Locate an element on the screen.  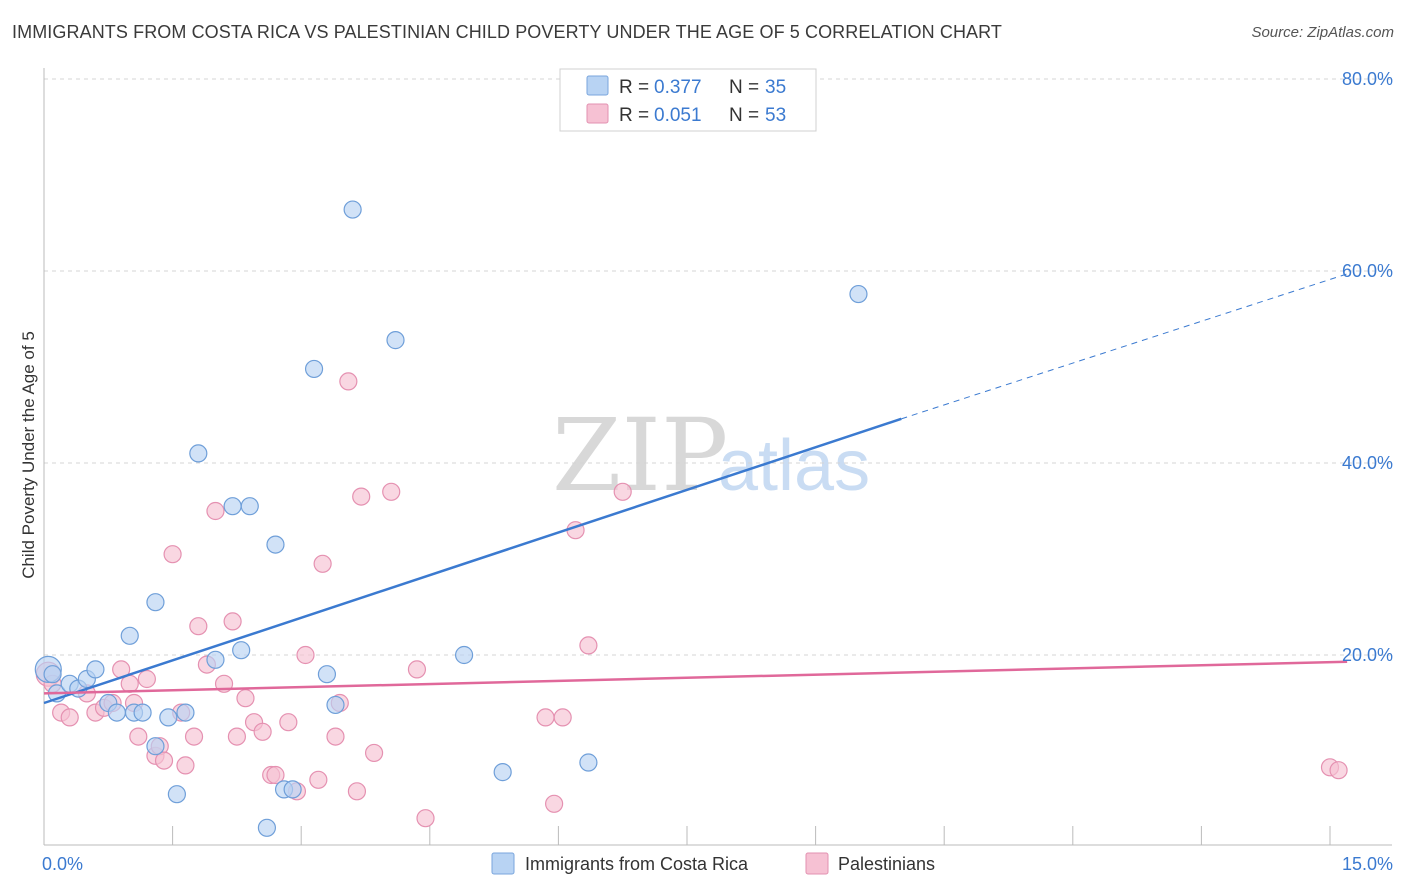
trendline-extension-blue is located at coordinates (1124, 346).